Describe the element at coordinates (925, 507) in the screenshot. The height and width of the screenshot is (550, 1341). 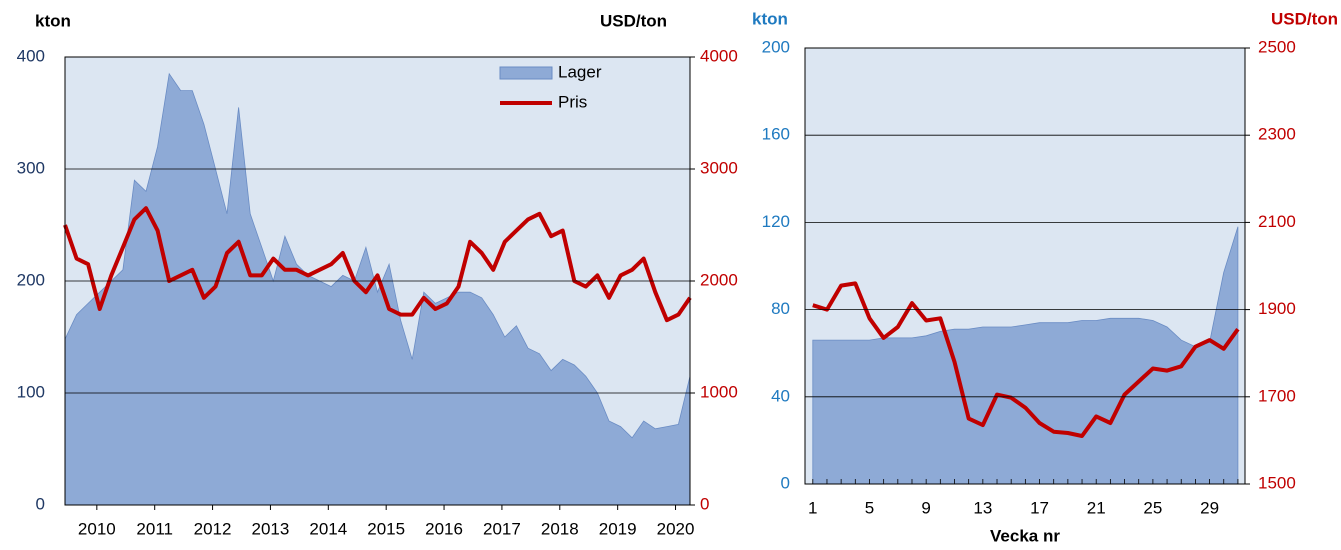
I see `x-tick-label: 9` at that location.